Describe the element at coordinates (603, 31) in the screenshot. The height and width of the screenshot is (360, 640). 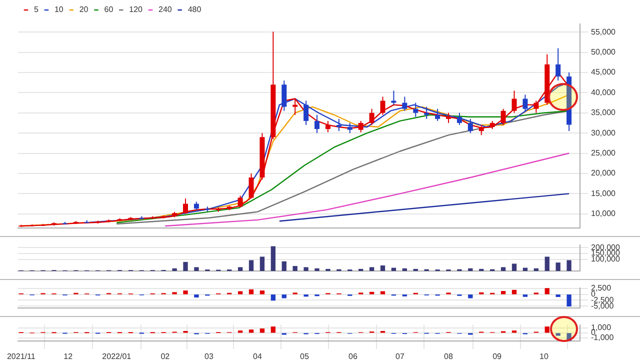
I see `y-tick-label: 55,000` at that location.